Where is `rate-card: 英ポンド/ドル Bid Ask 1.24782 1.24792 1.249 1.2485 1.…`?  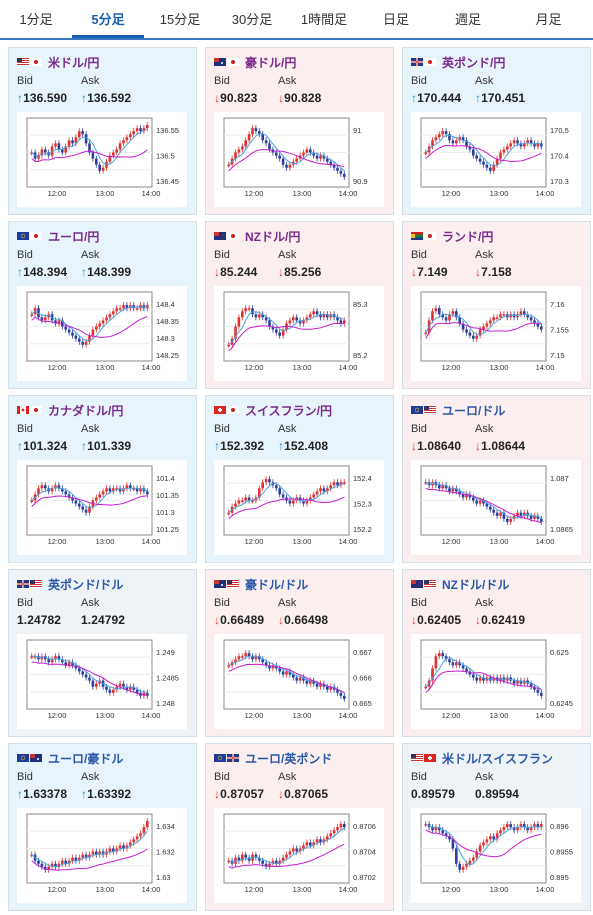 rate-card: 英ポンド/ドル Bid Ask 1.24782 1.24792 1.249 1.2485 1.… is located at coordinates (102, 653).